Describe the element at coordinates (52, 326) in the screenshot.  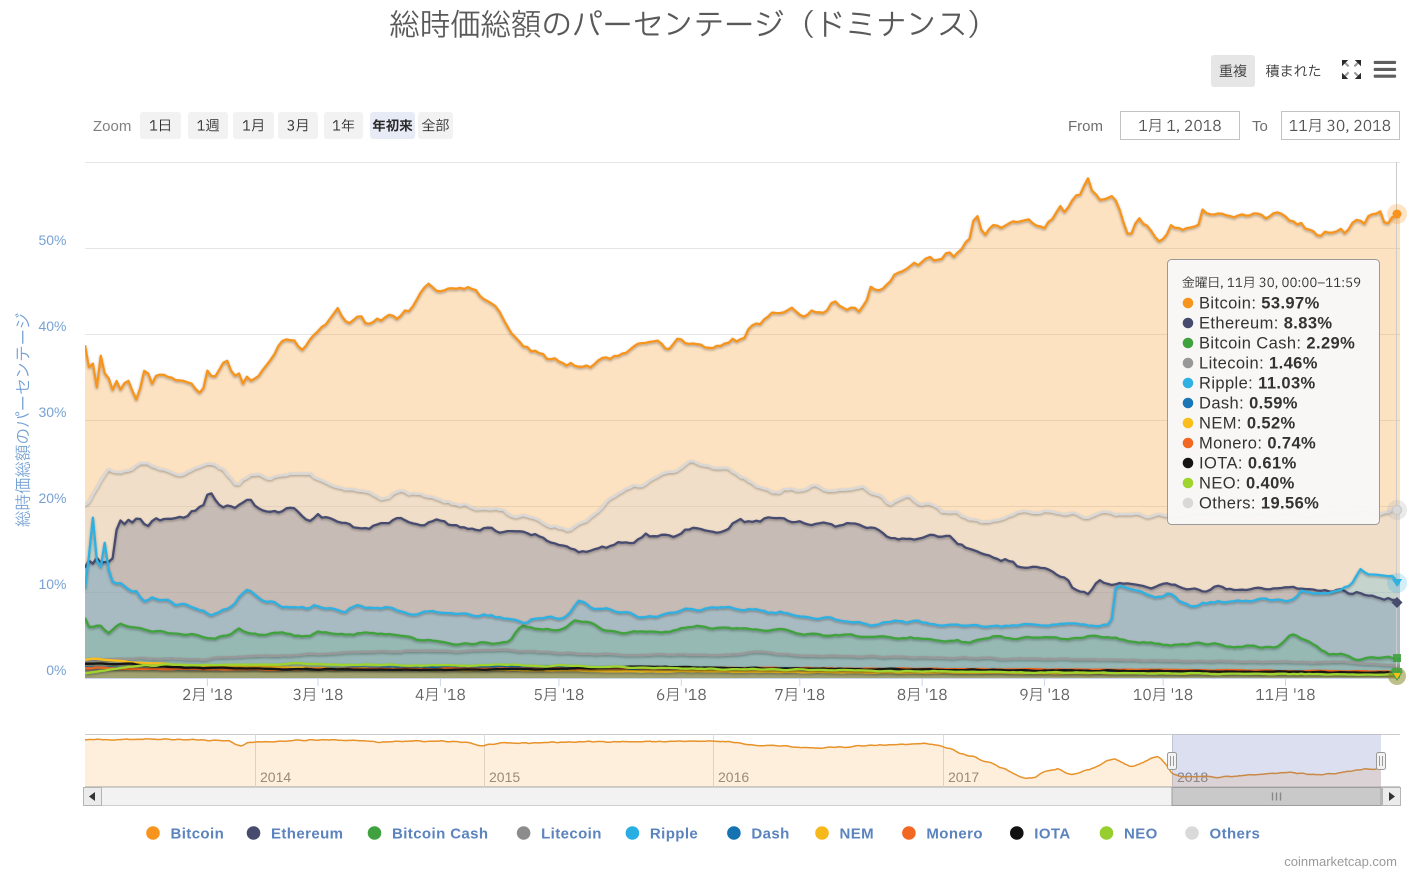
I see `svg-text: 40%` at that location.